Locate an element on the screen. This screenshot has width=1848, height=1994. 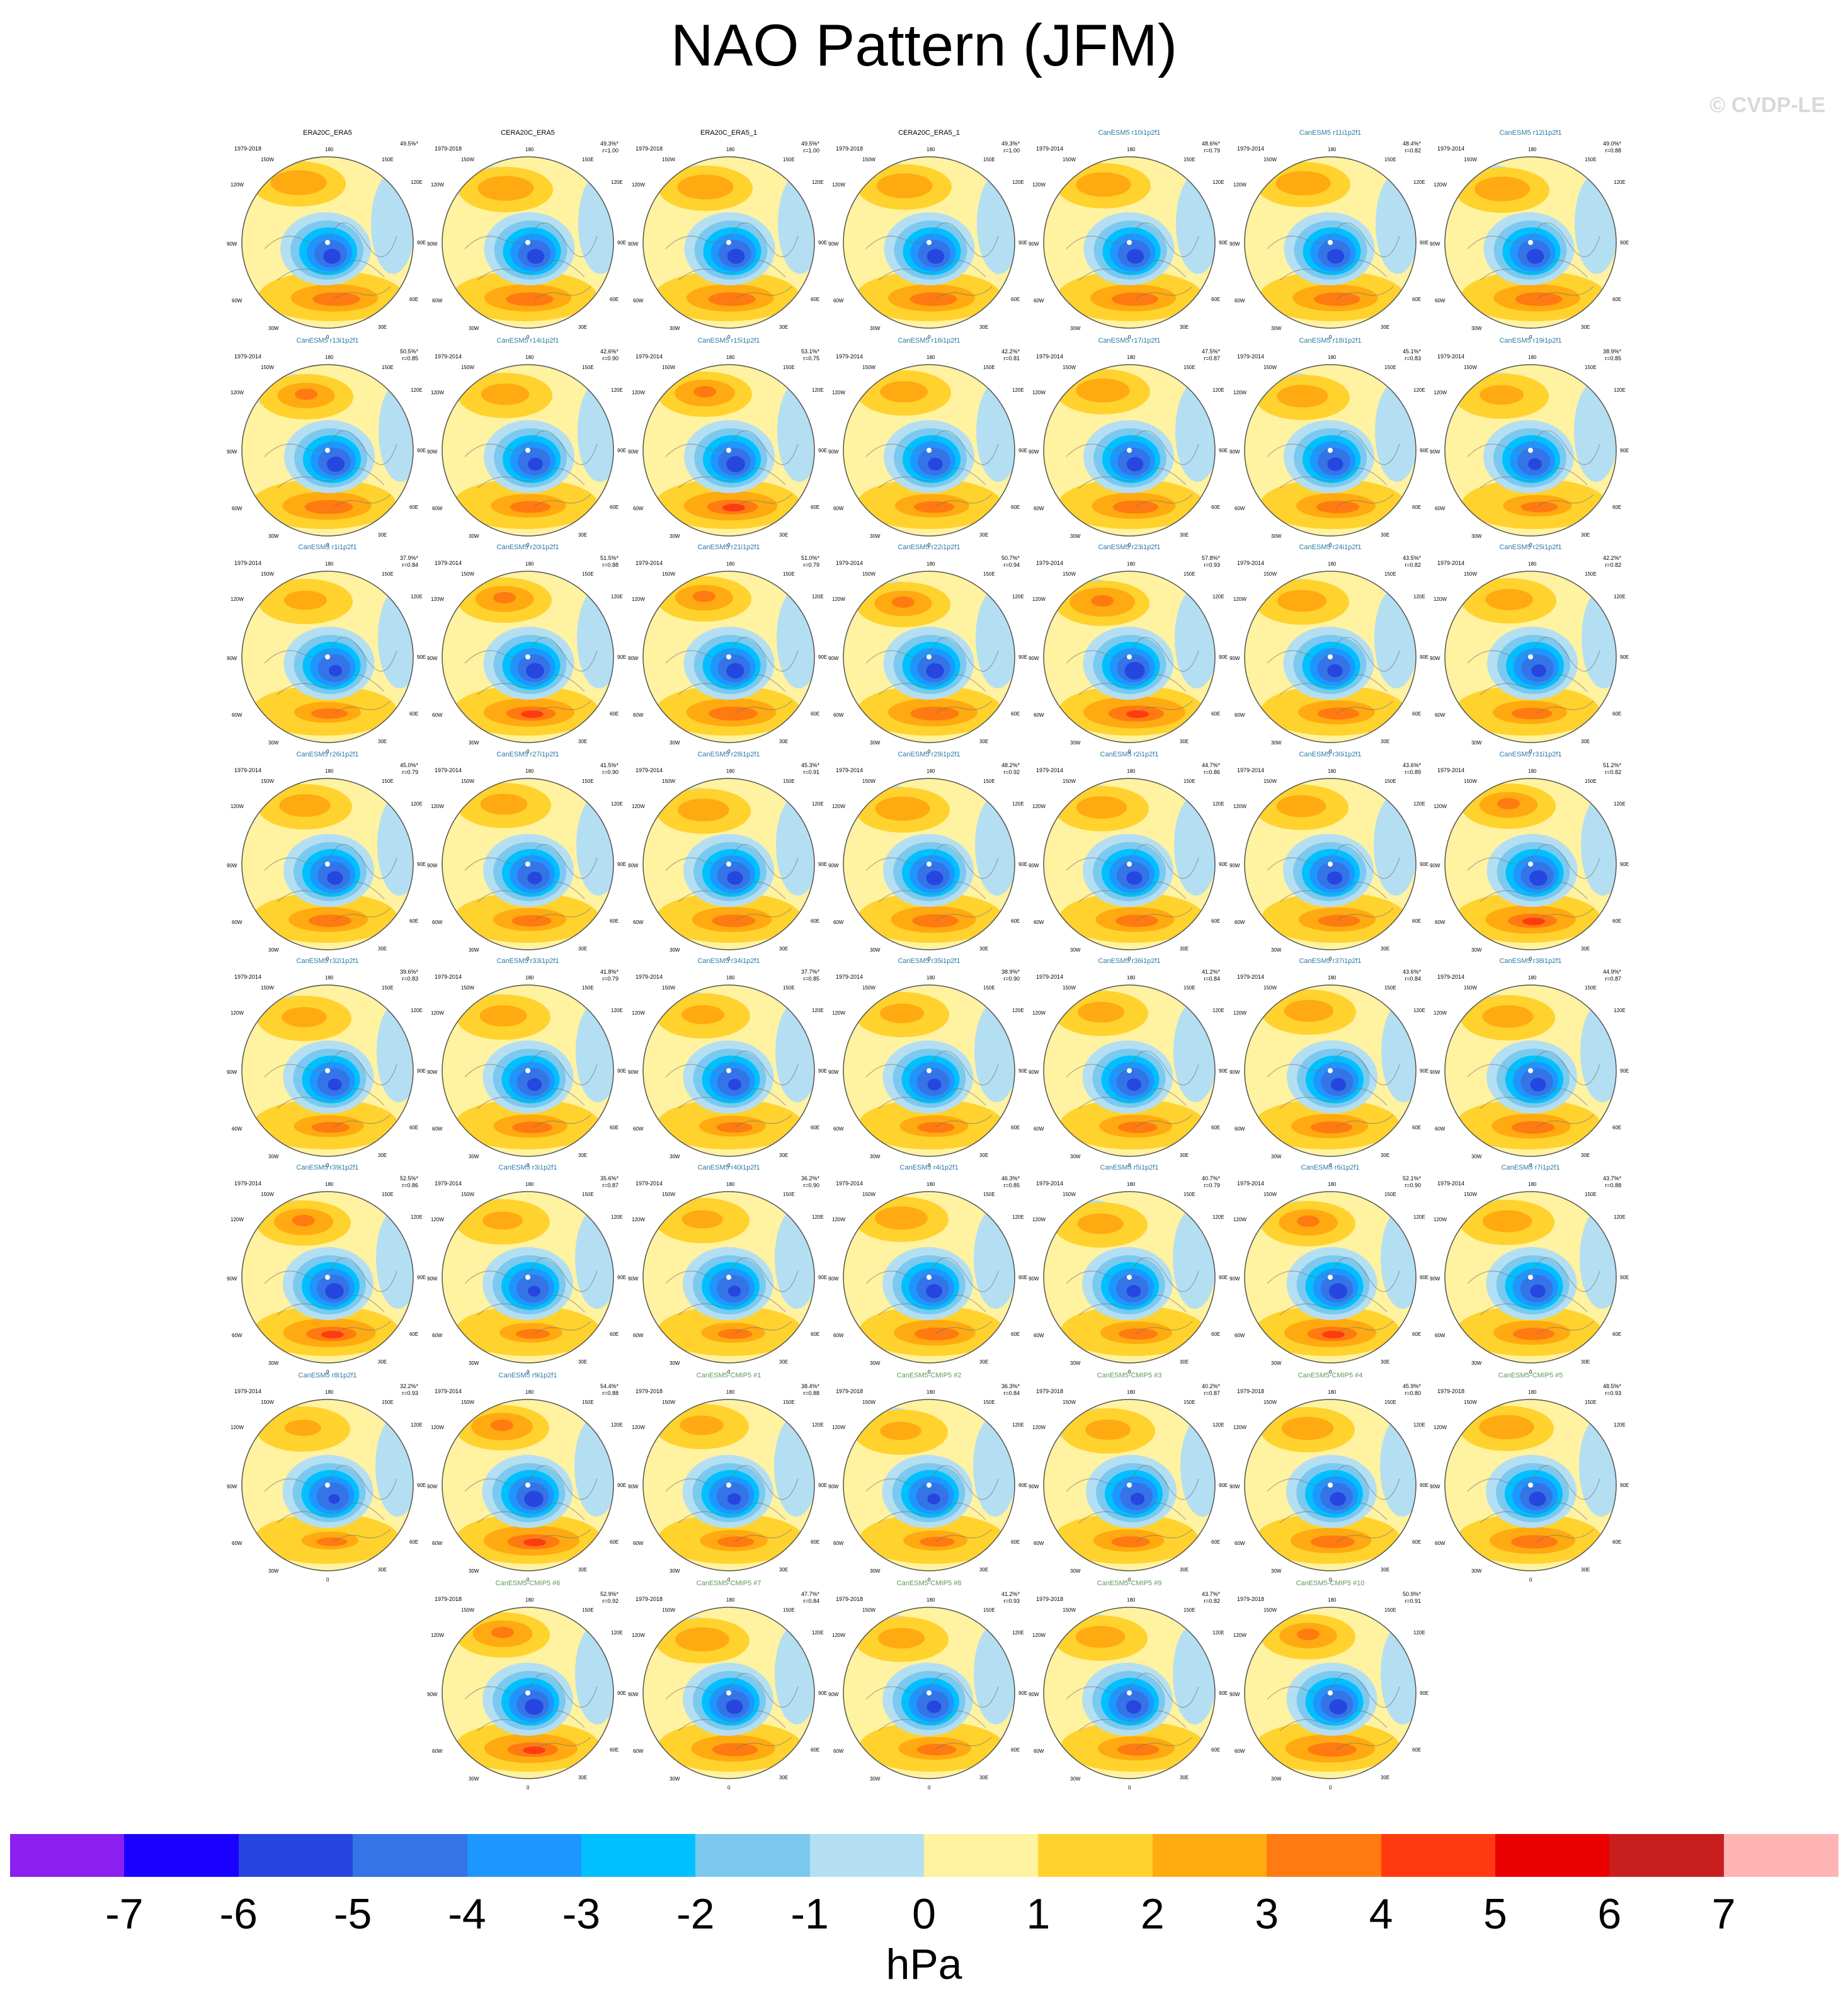
panel-pct: 40.7%* is located at coordinates (1210, 1178).